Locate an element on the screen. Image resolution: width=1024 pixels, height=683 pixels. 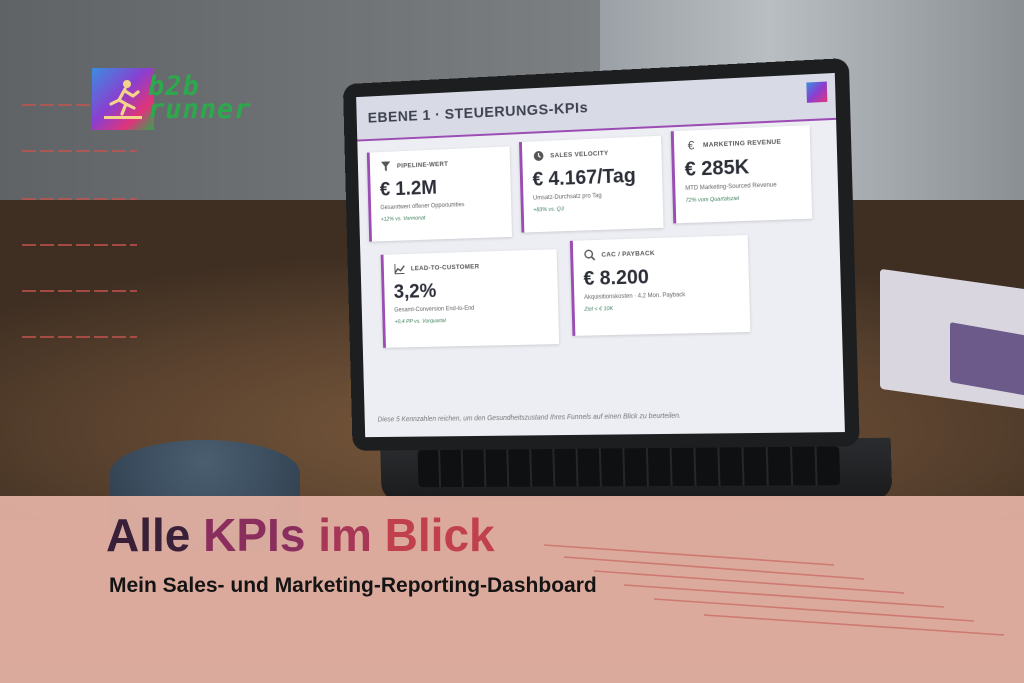
kpi-delta: +83% vs. Q3 is located at coordinates (548, 210).